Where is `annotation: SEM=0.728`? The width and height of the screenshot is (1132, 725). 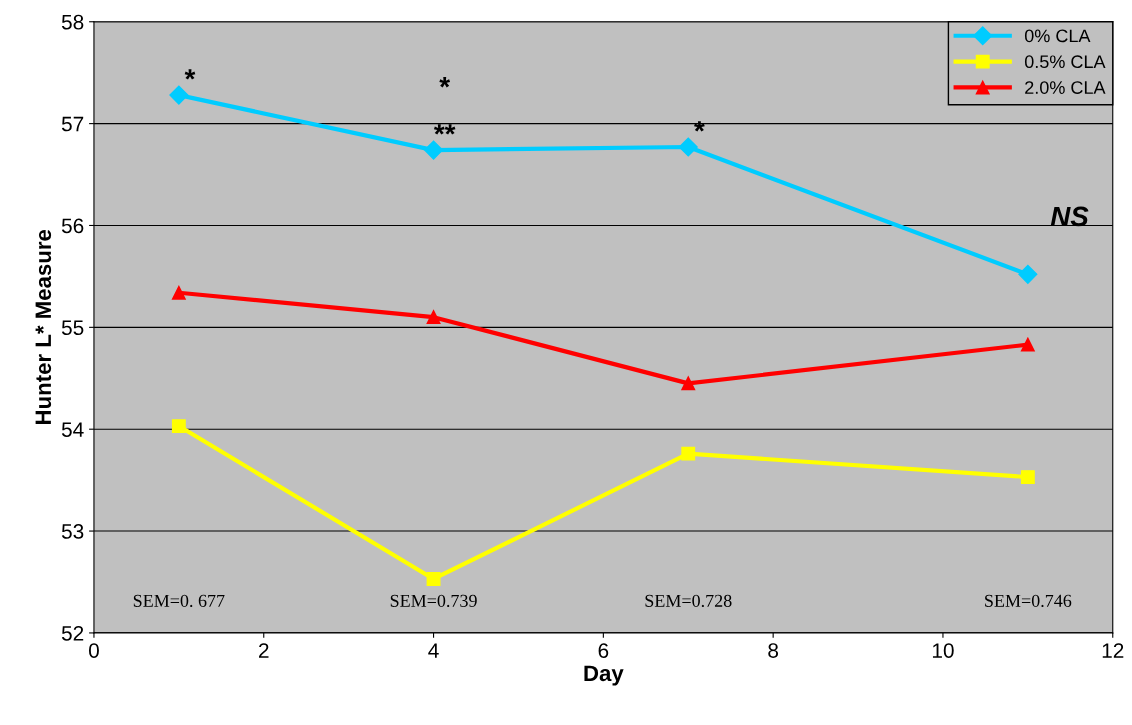
annotation: SEM=0.728 is located at coordinates (688, 600).